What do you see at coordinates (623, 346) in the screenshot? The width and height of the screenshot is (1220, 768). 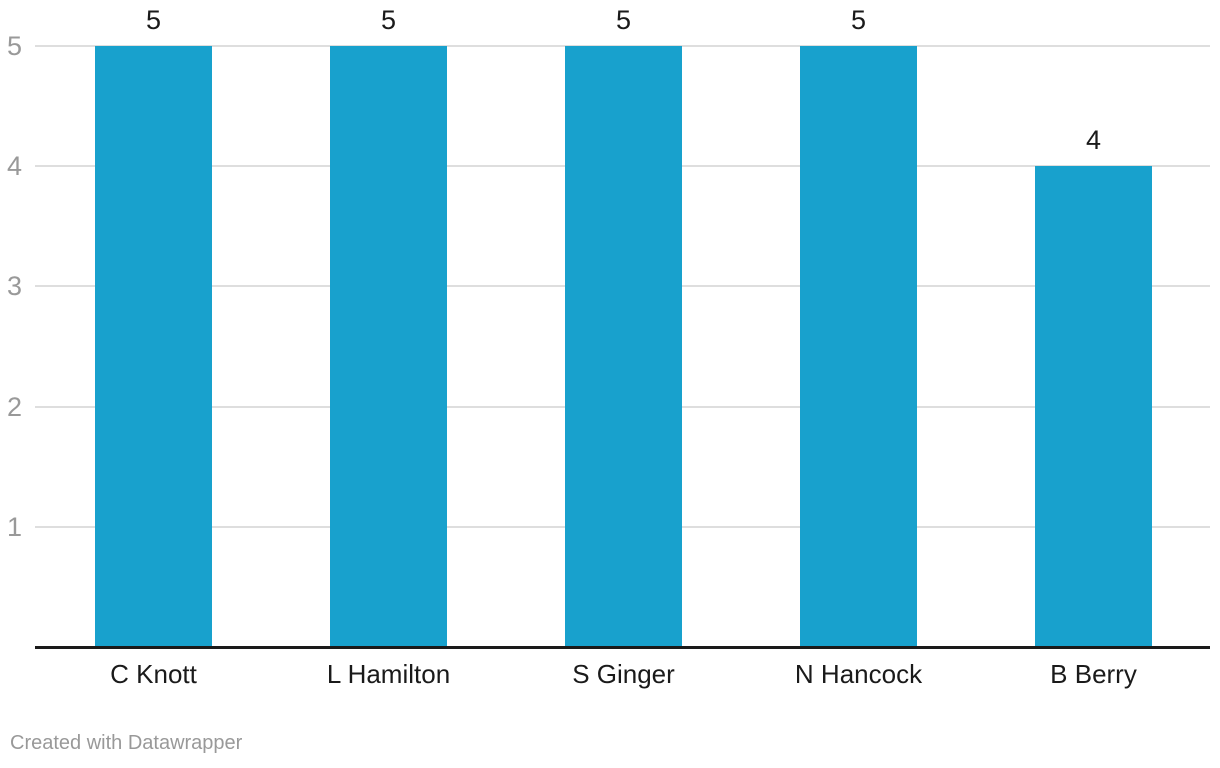 I see `bar-s-ginger` at bounding box center [623, 346].